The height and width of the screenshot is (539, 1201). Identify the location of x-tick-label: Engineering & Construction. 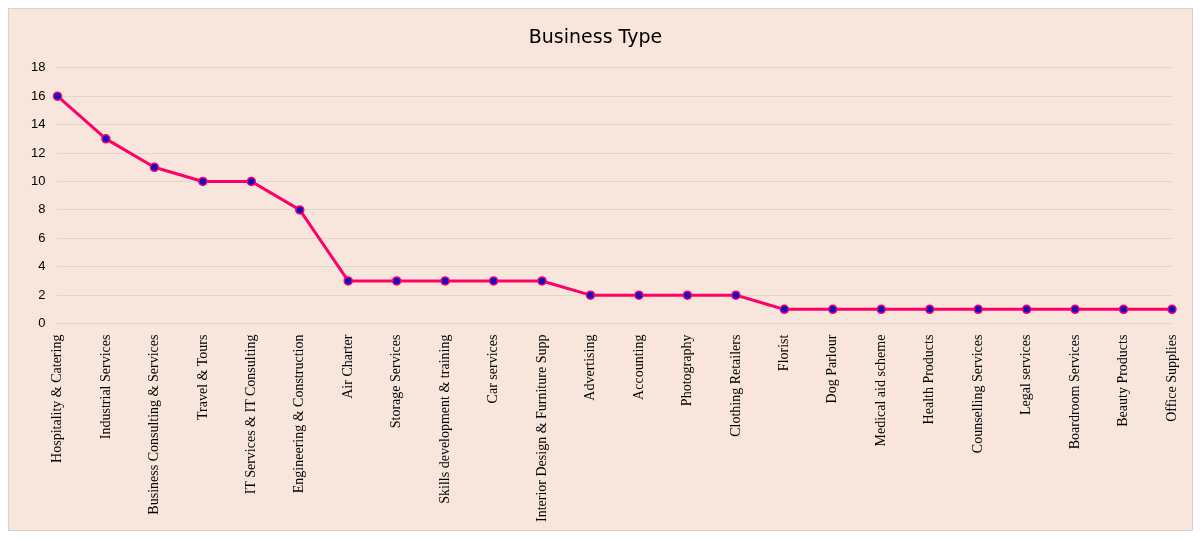
(299, 414).